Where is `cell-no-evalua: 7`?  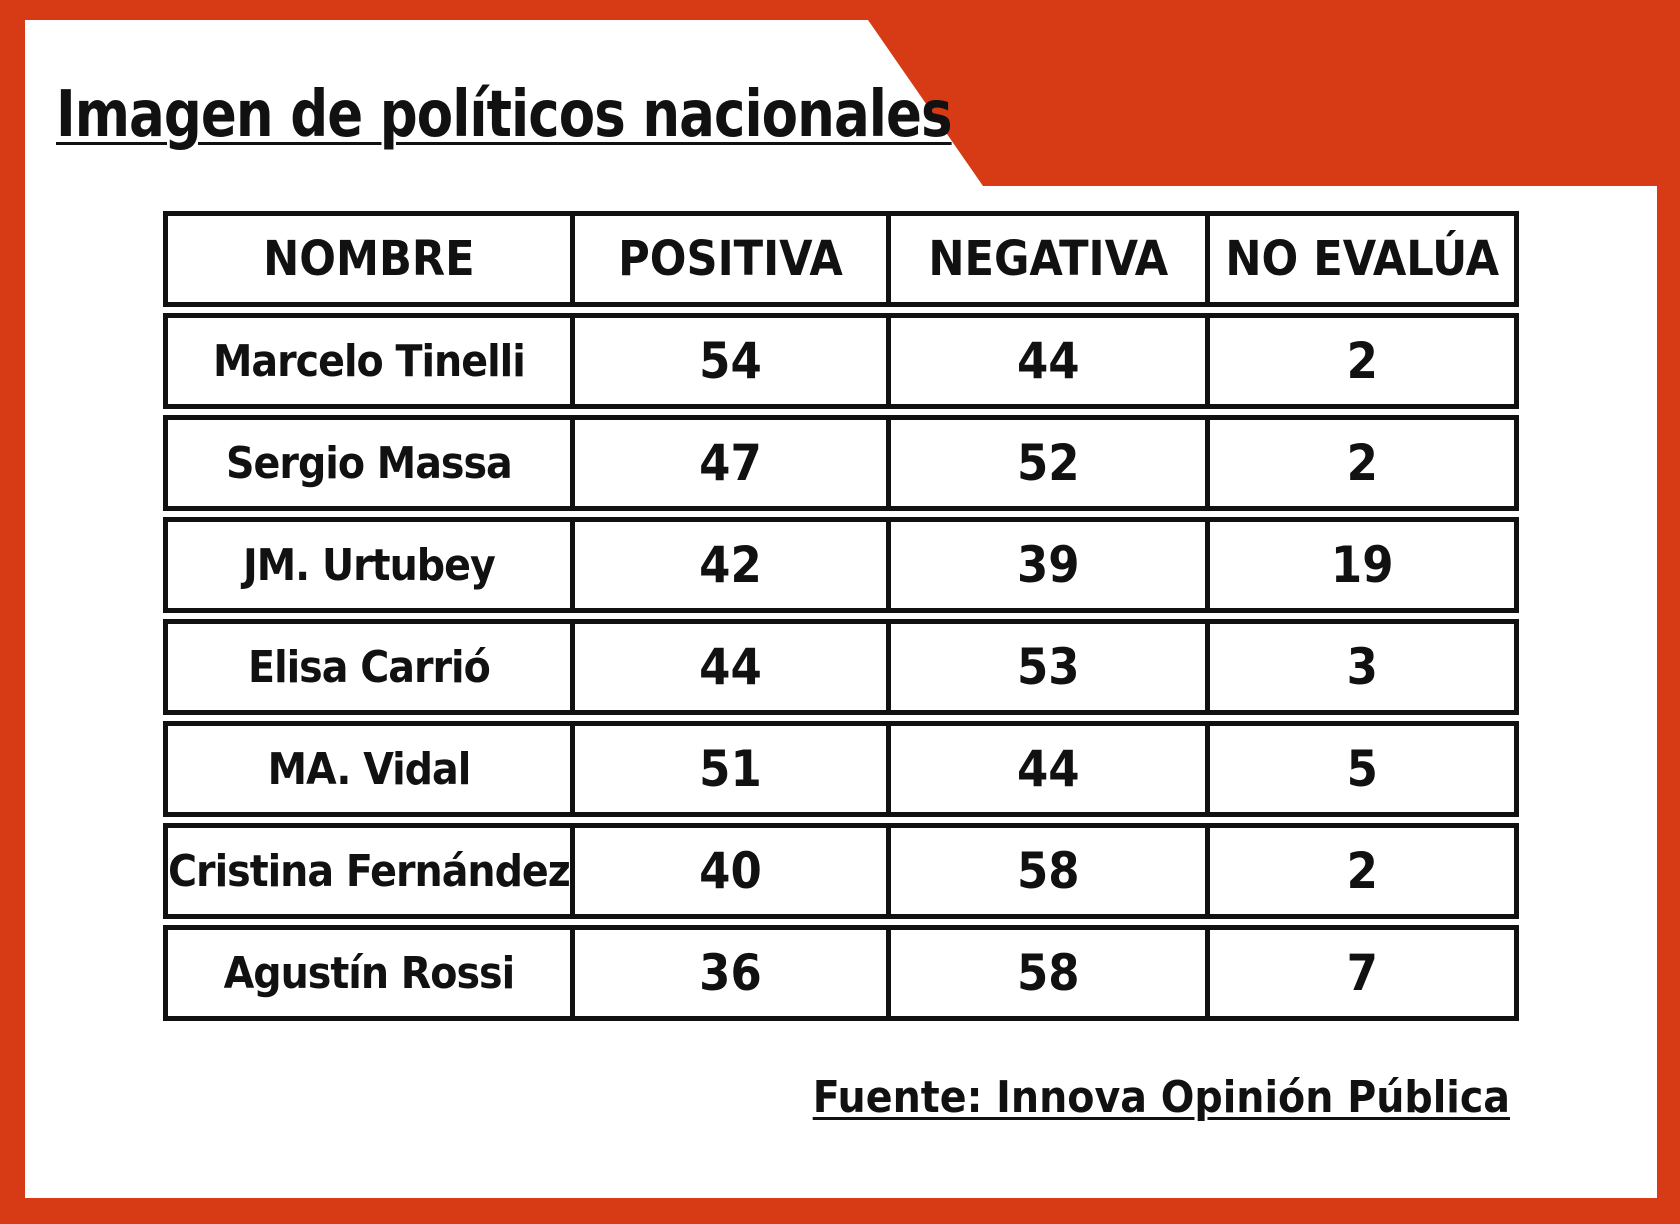 cell-no-evalua: 7 is located at coordinates (1362, 973).